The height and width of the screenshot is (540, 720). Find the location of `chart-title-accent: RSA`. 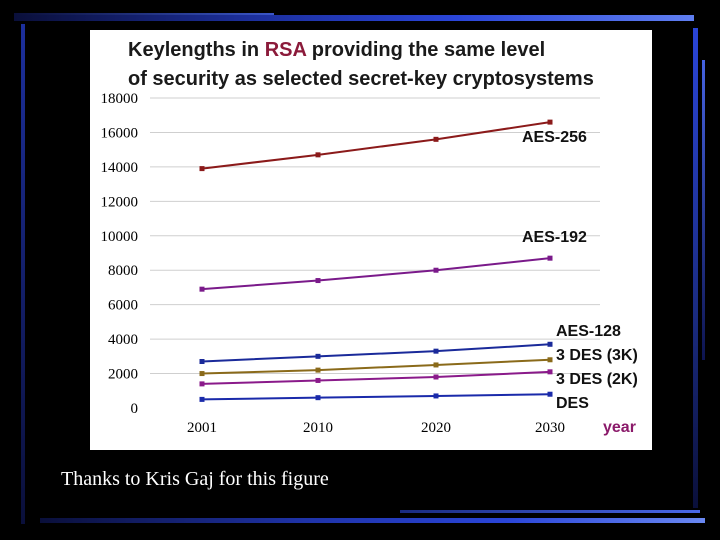

chart-title-accent: RSA is located at coordinates (286, 50).